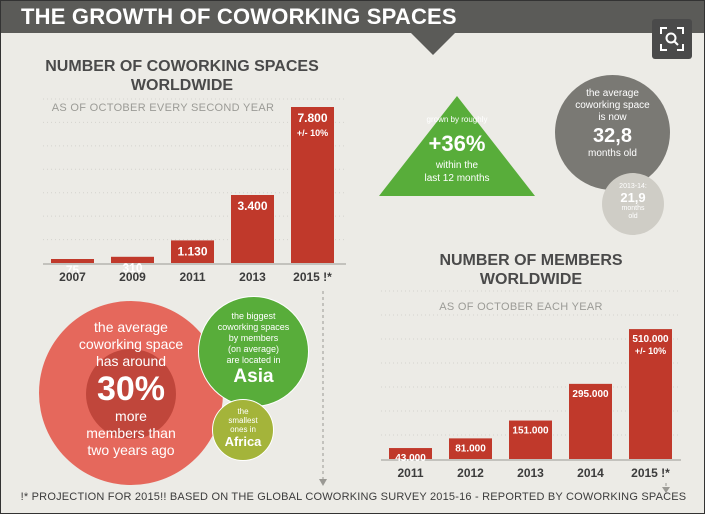 The height and width of the screenshot is (514, 705). I want to click on bar-value-label: 3.400, so click(252, 206).